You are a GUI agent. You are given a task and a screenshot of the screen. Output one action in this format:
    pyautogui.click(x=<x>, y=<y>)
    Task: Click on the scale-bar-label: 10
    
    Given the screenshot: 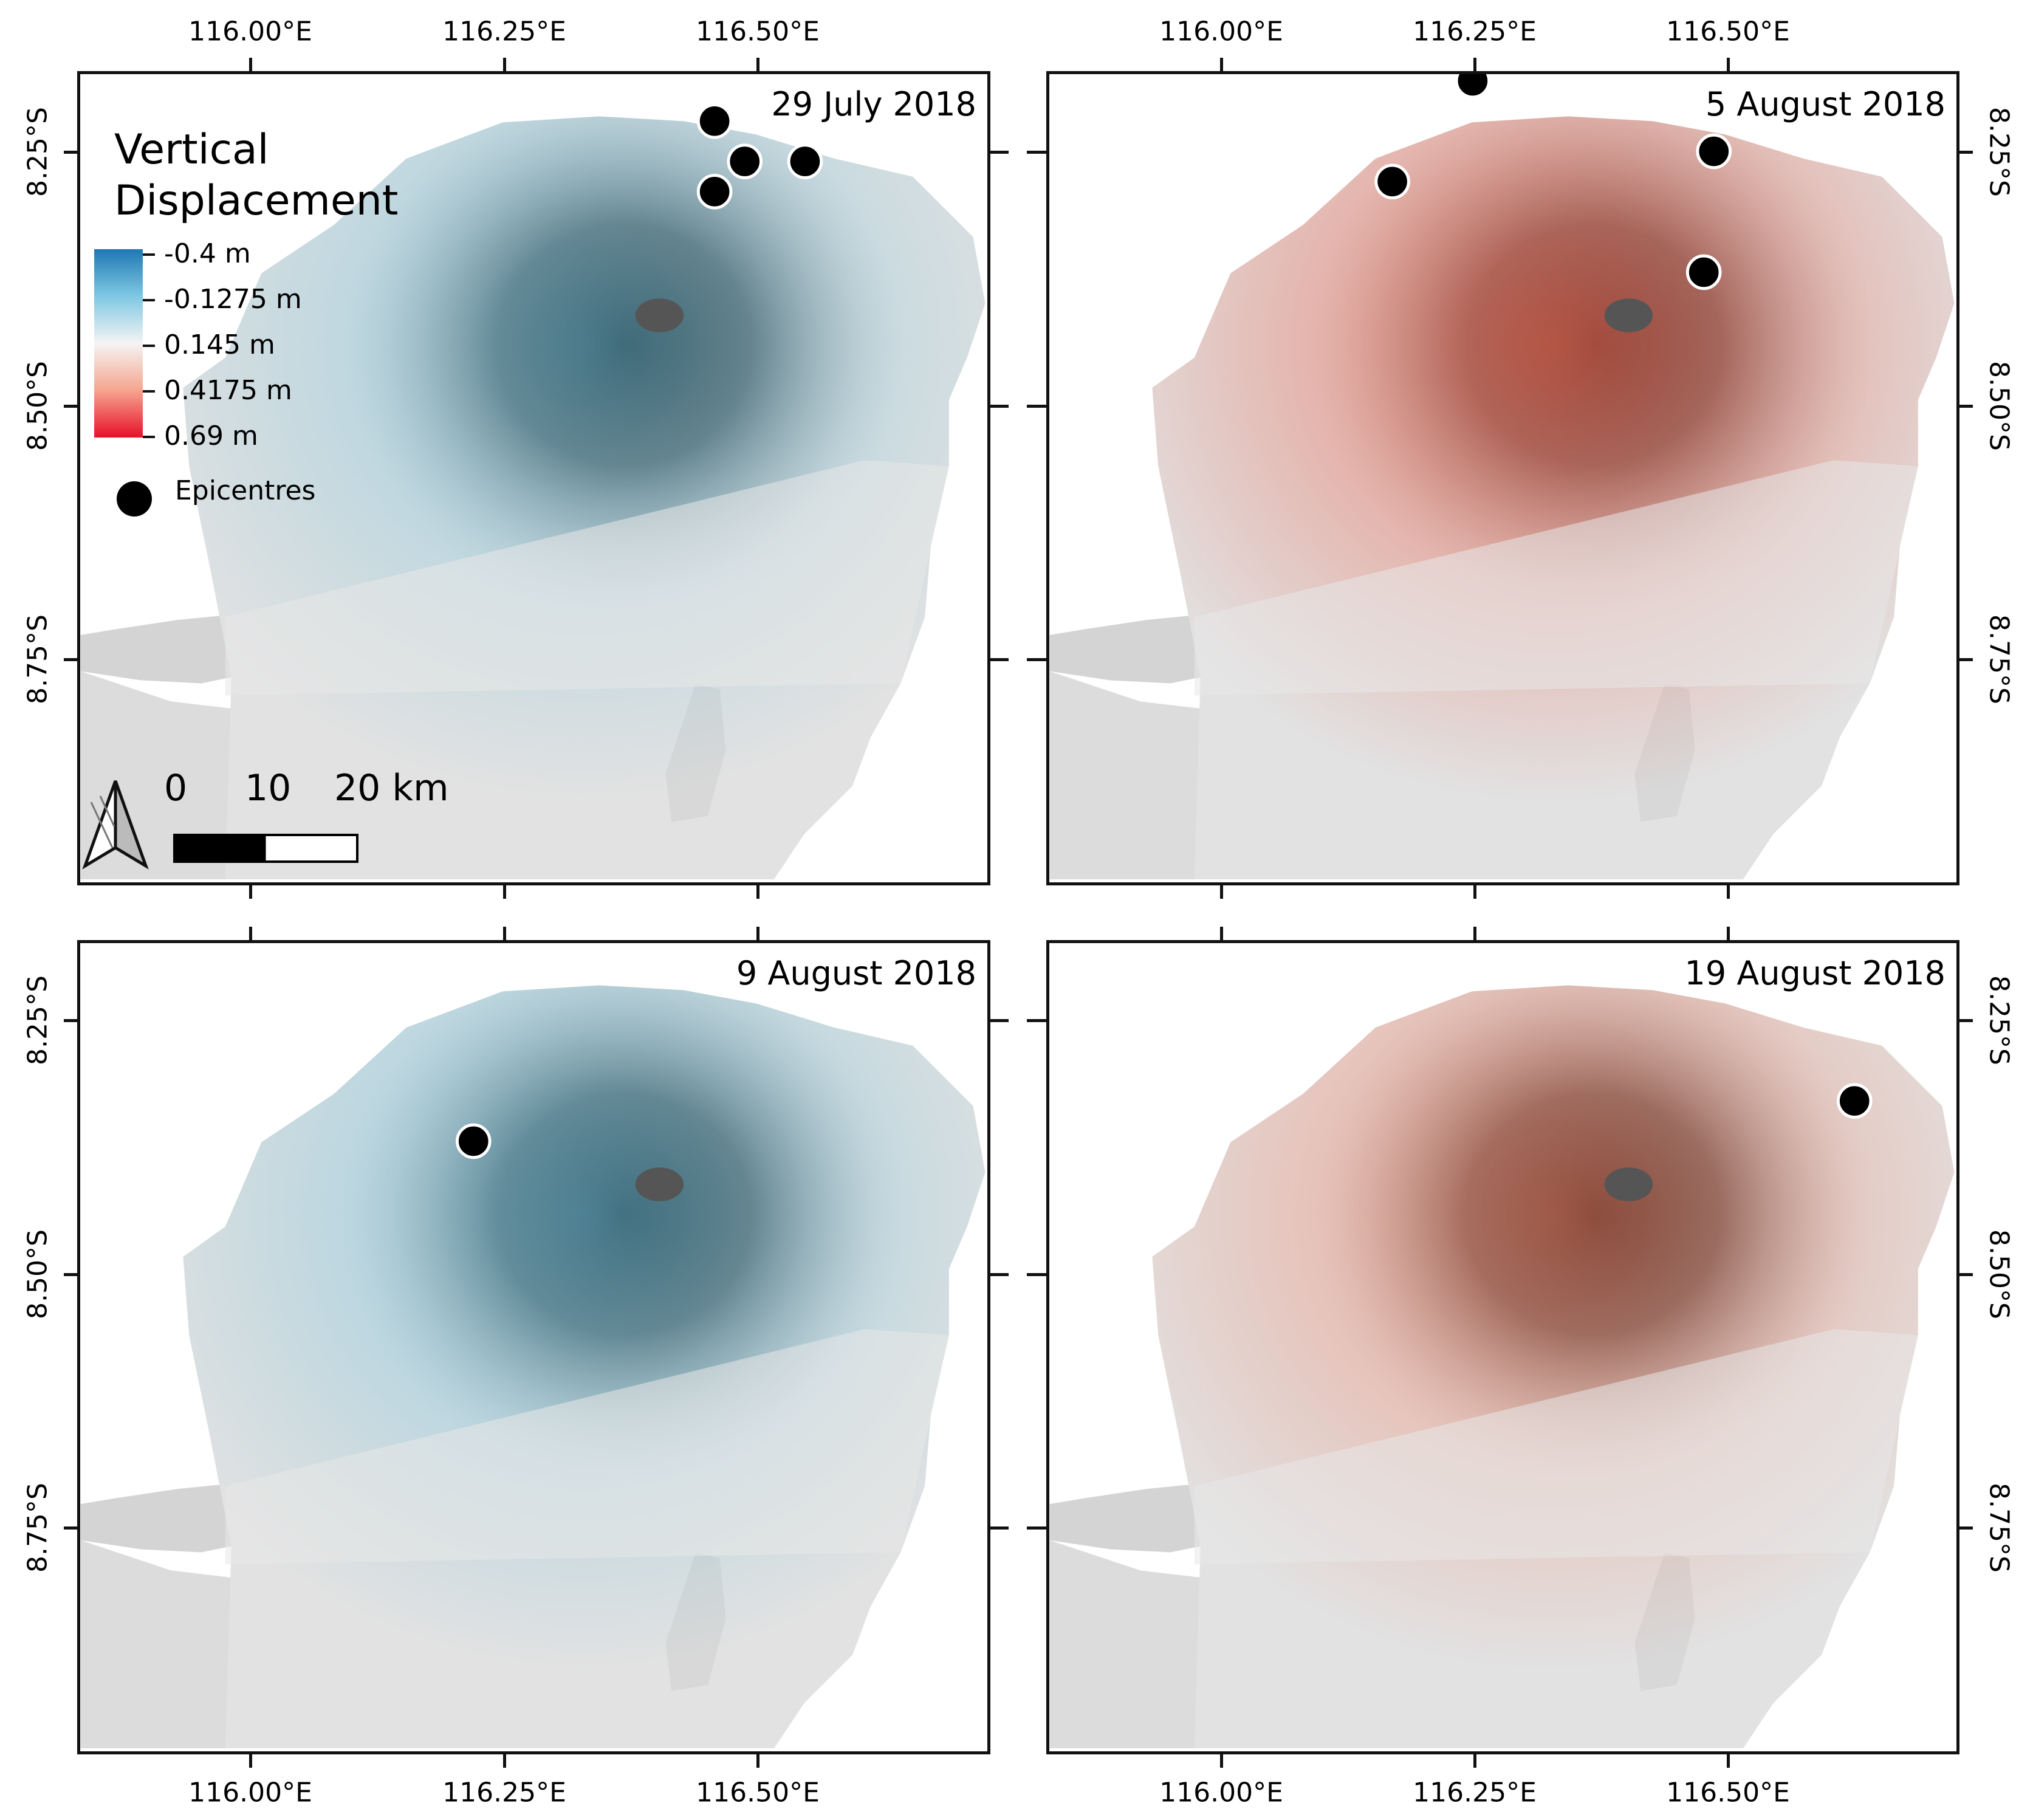 What is the action you would take?
    pyautogui.click(x=268, y=788)
    